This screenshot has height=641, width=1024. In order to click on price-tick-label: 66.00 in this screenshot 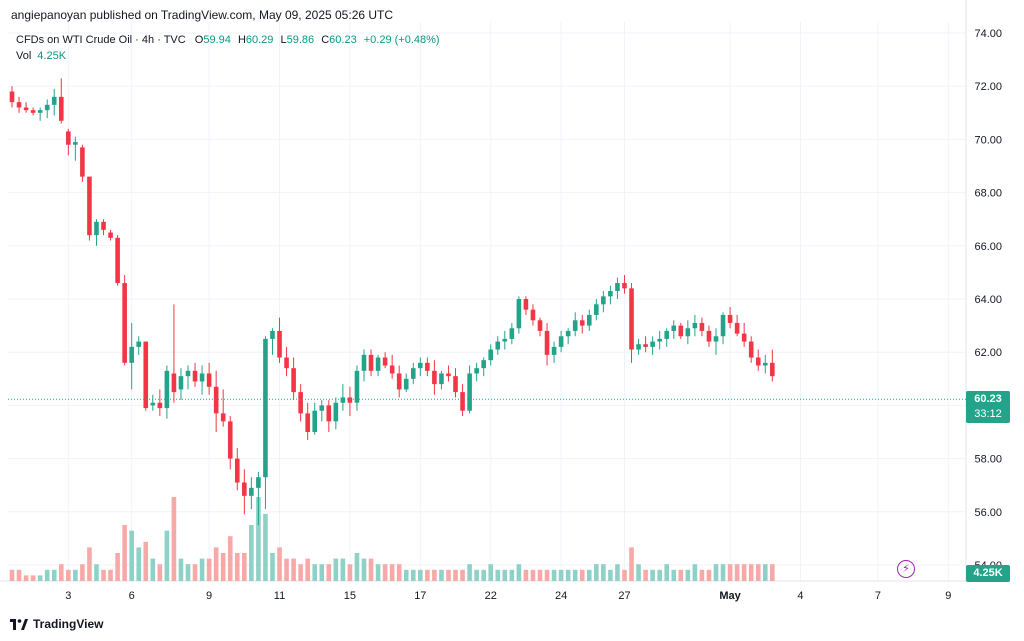, I will do `click(988, 247)`.